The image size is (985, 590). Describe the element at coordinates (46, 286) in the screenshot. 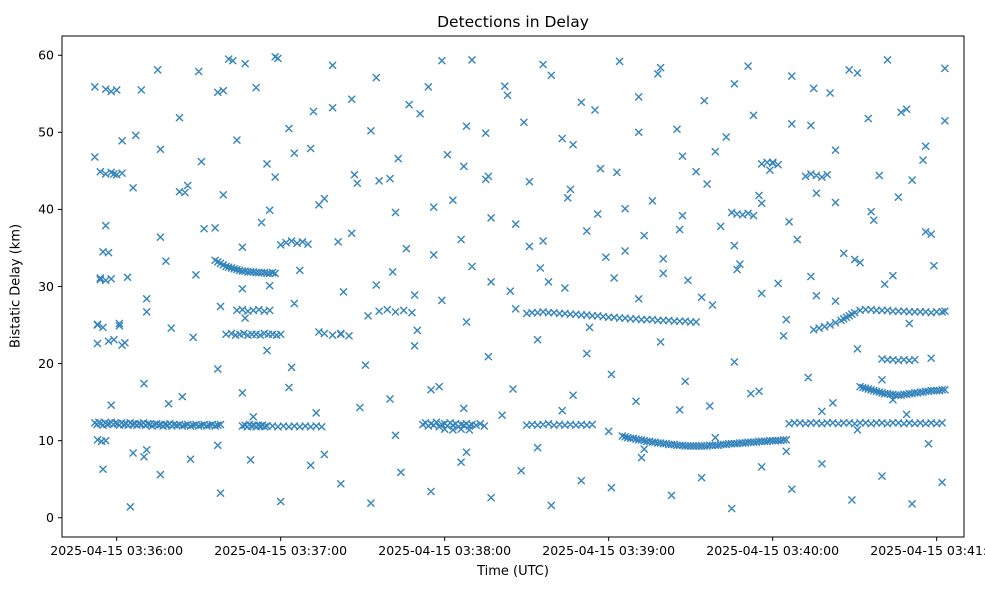

I see `y-tick-label: 30` at that location.